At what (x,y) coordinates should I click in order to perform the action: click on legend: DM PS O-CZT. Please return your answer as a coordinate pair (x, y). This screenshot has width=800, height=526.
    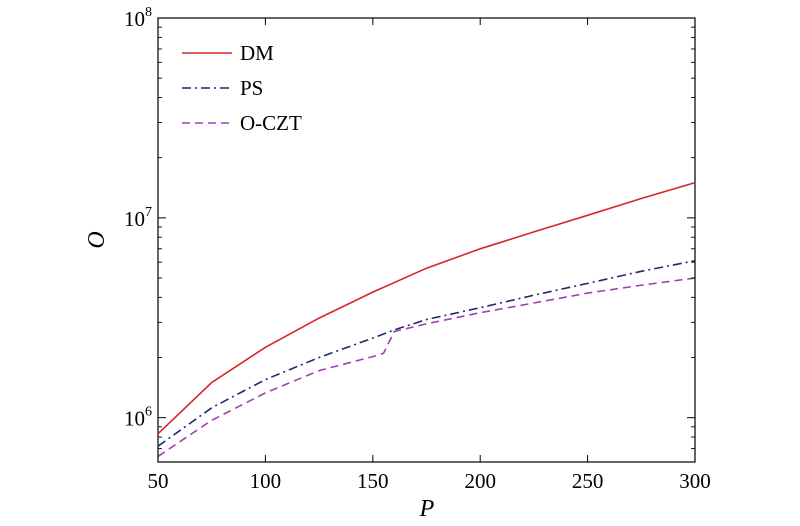
    Looking at the image, I should click on (242, 88).